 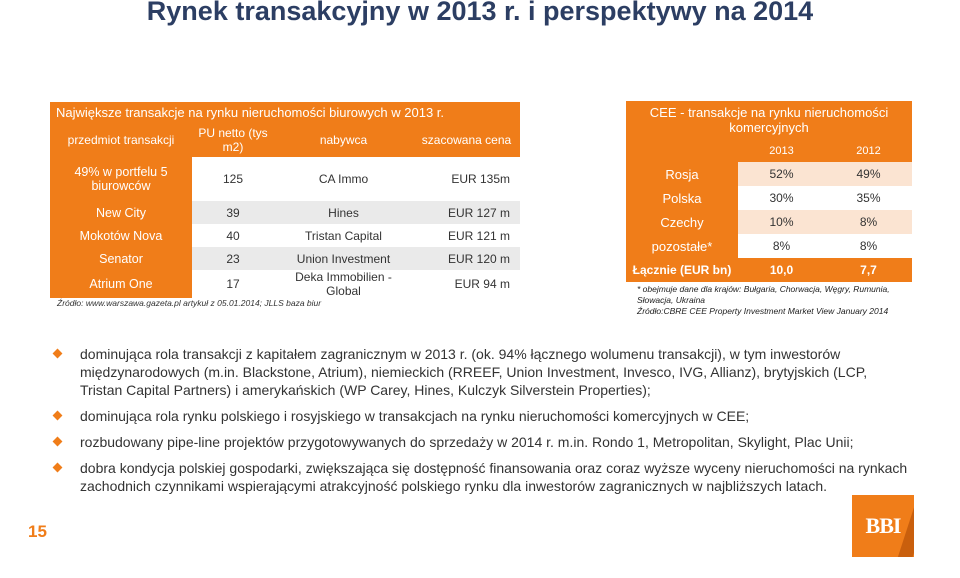 I want to click on logo-text: BBI, so click(x=883, y=525).